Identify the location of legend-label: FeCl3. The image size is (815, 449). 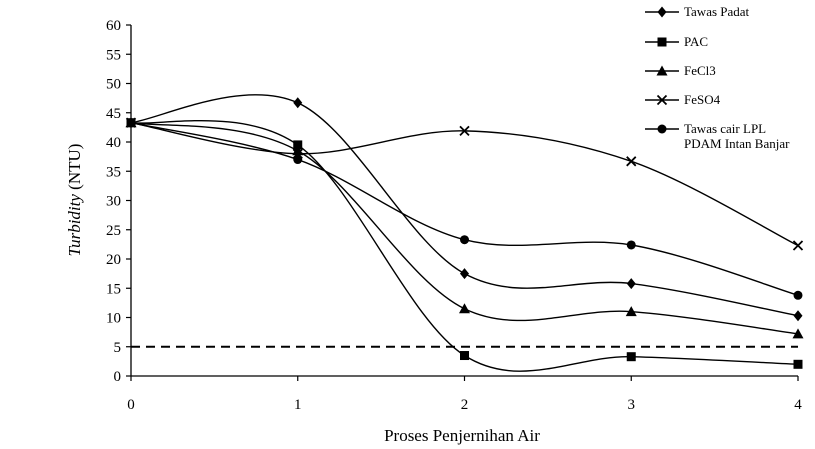
(700, 70).